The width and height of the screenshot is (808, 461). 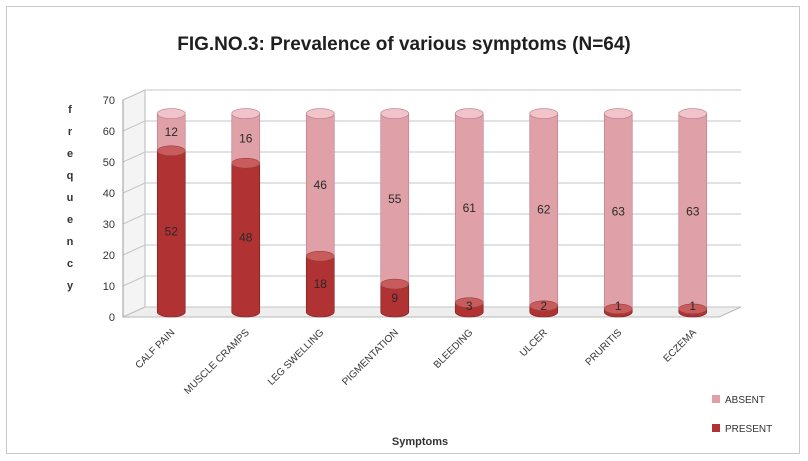 I want to click on y-tick-label: 30, so click(x=109, y=225).